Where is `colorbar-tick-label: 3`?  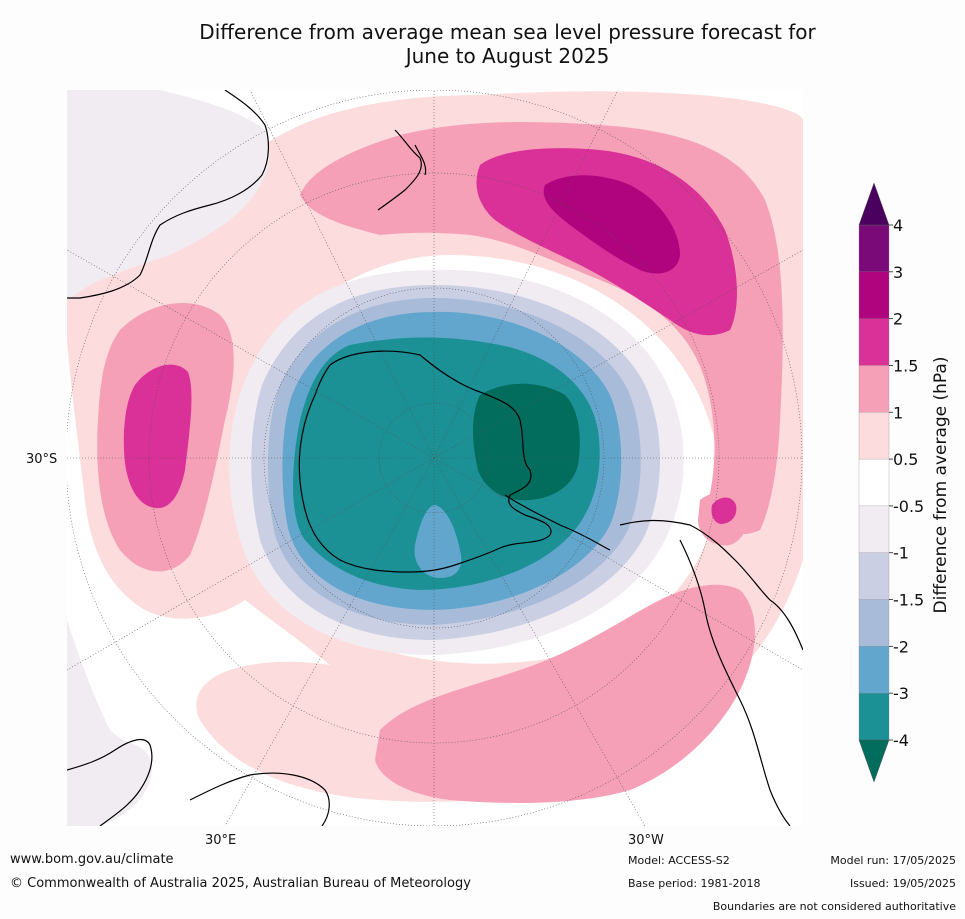 colorbar-tick-label: 3 is located at coordinates (898, 272).